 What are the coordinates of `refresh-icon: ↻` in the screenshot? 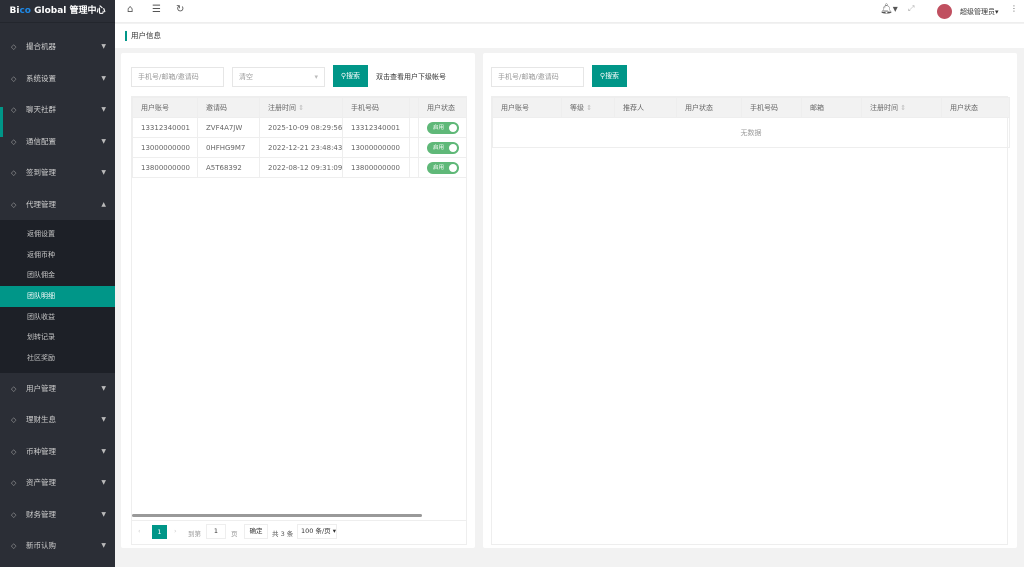 It's located at (180, 9).